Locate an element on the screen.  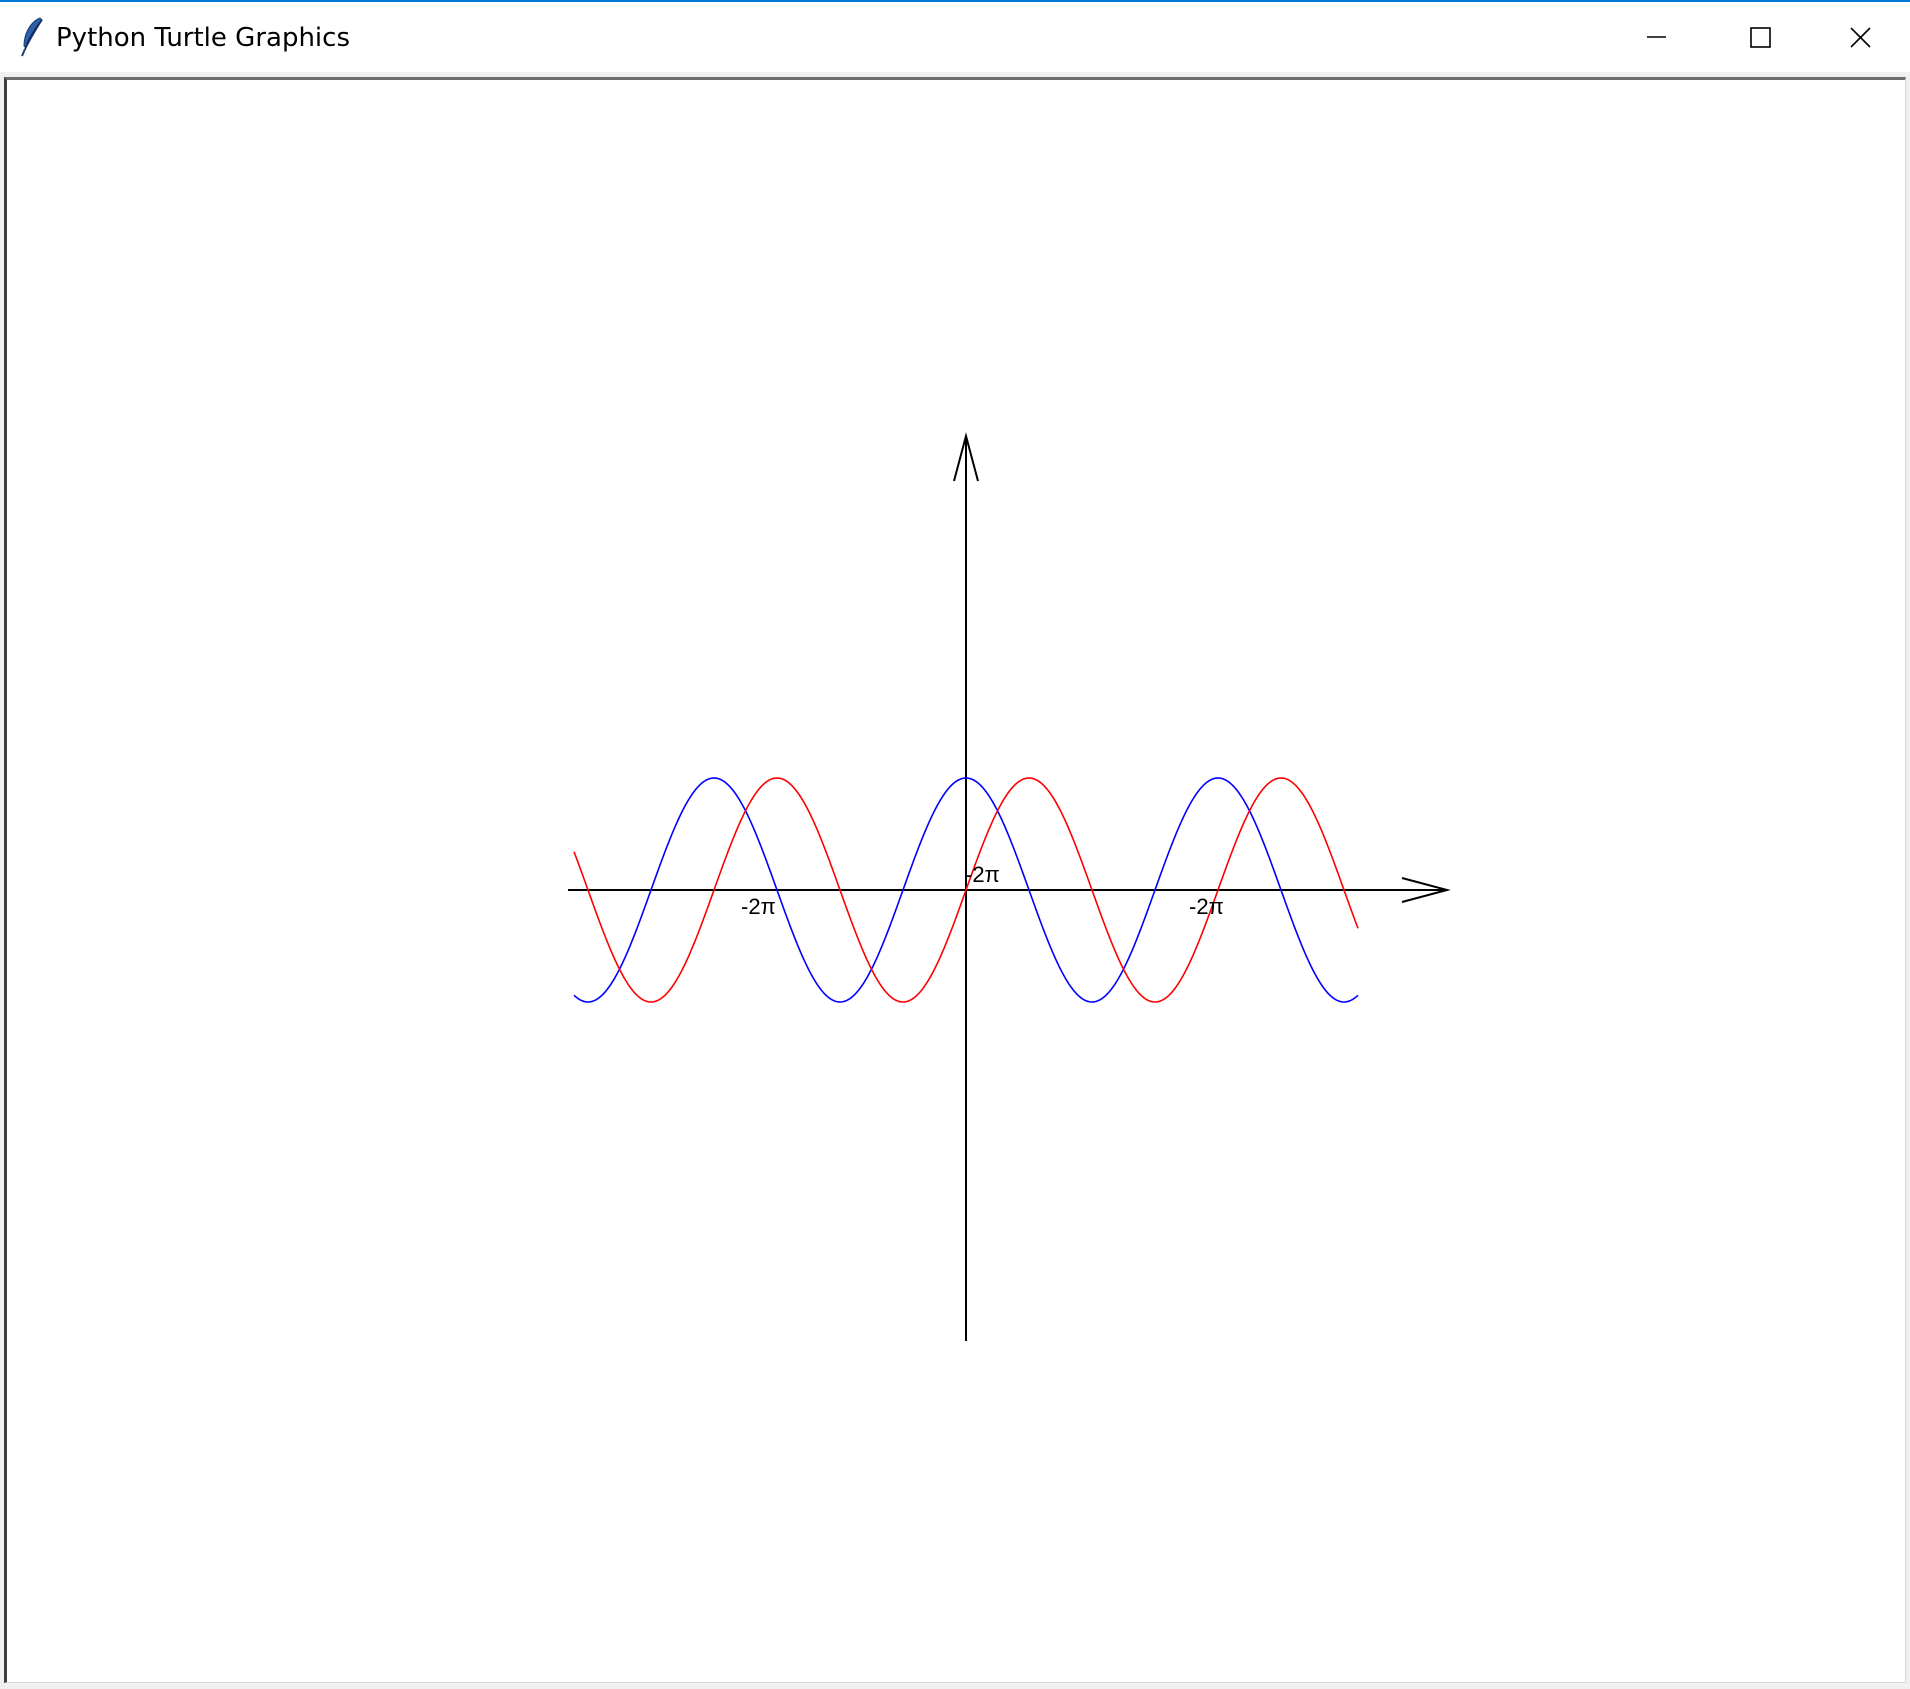
series-line-blue is located at coordinates (966, 890).